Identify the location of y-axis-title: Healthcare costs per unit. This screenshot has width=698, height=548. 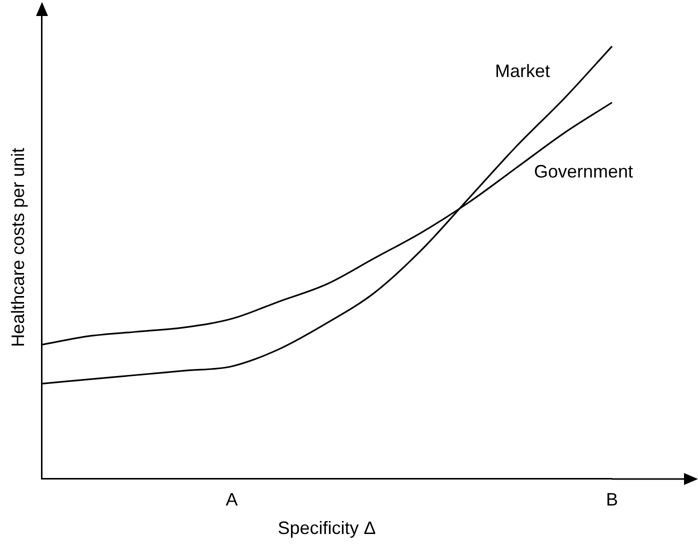
(18, 247).